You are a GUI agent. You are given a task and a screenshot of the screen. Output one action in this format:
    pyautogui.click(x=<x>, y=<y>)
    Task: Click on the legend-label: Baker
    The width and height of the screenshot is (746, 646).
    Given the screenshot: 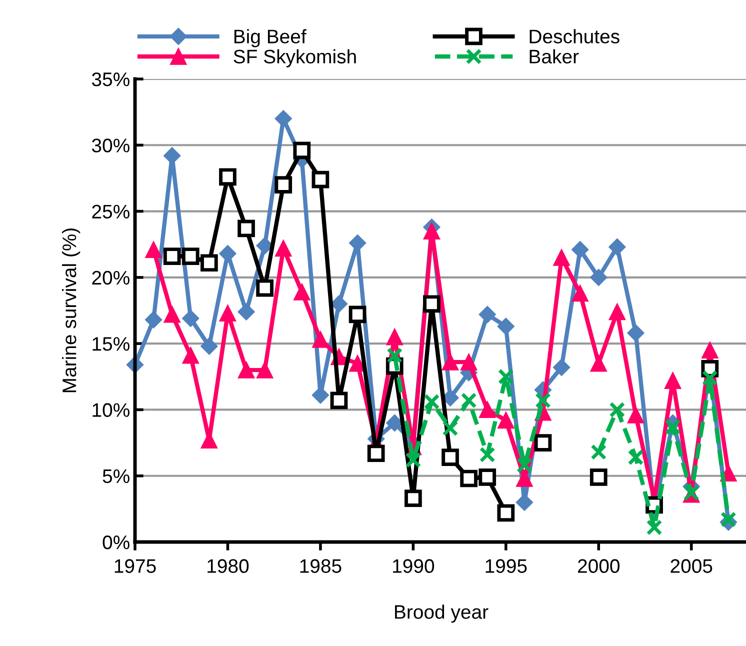 What is the action you would take?
    pyautogui.click(x=554, y=56)
    